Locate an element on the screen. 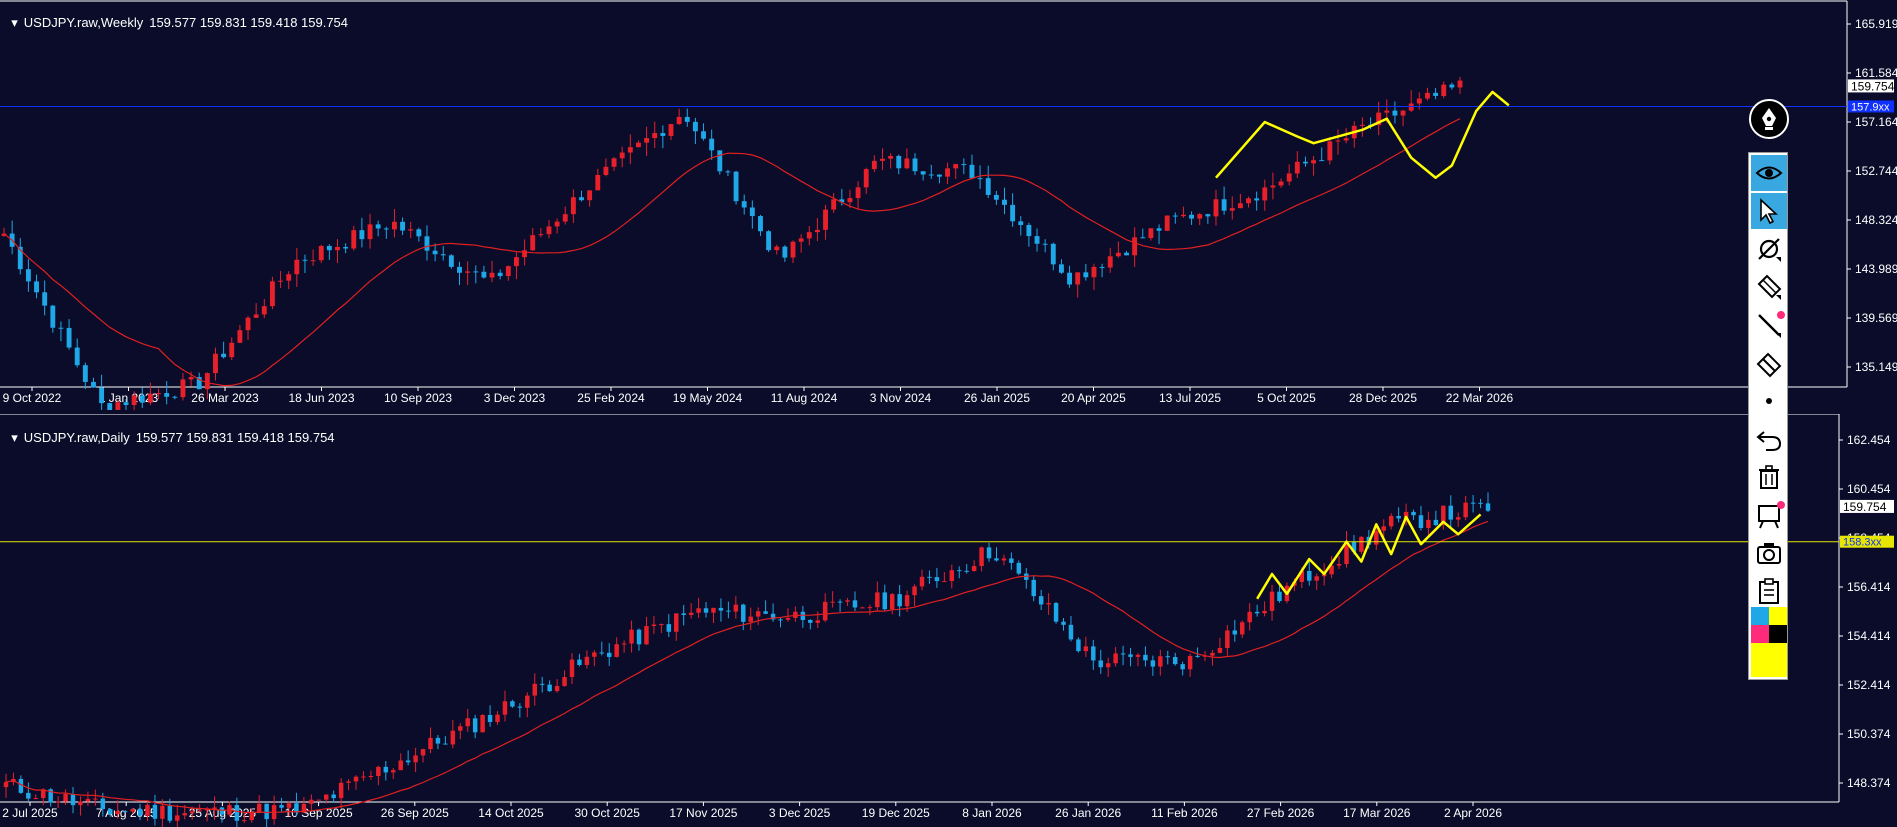 The width and height of the screenshot is (1897, 827). color-swatch-yellow is located at coordinates (1778, 616).